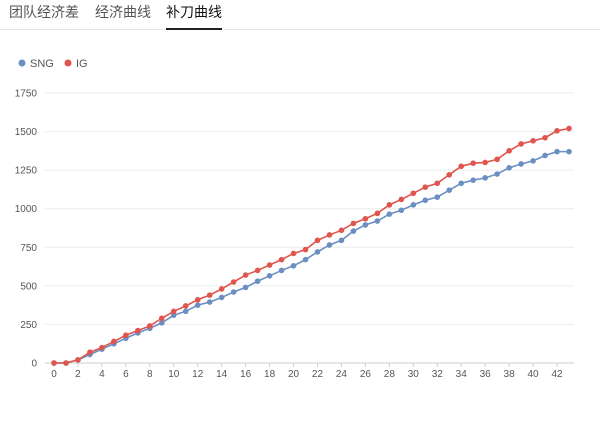  What do you see at coordinates (194, 16) in the screenshot?
I see `tab-last-hit-curve: 补刀曲线` at bounding box center [194, 16].